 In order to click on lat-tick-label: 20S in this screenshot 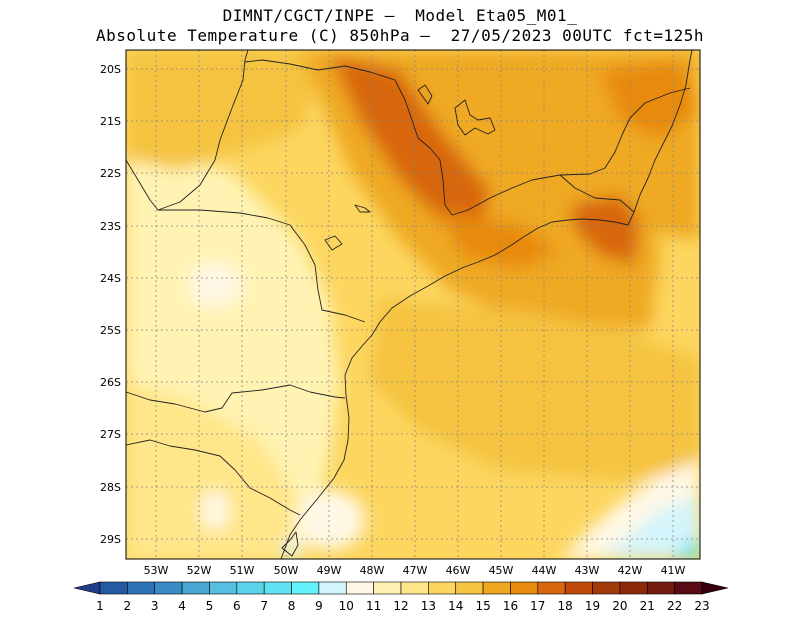, I will do `click(110, 69)`.